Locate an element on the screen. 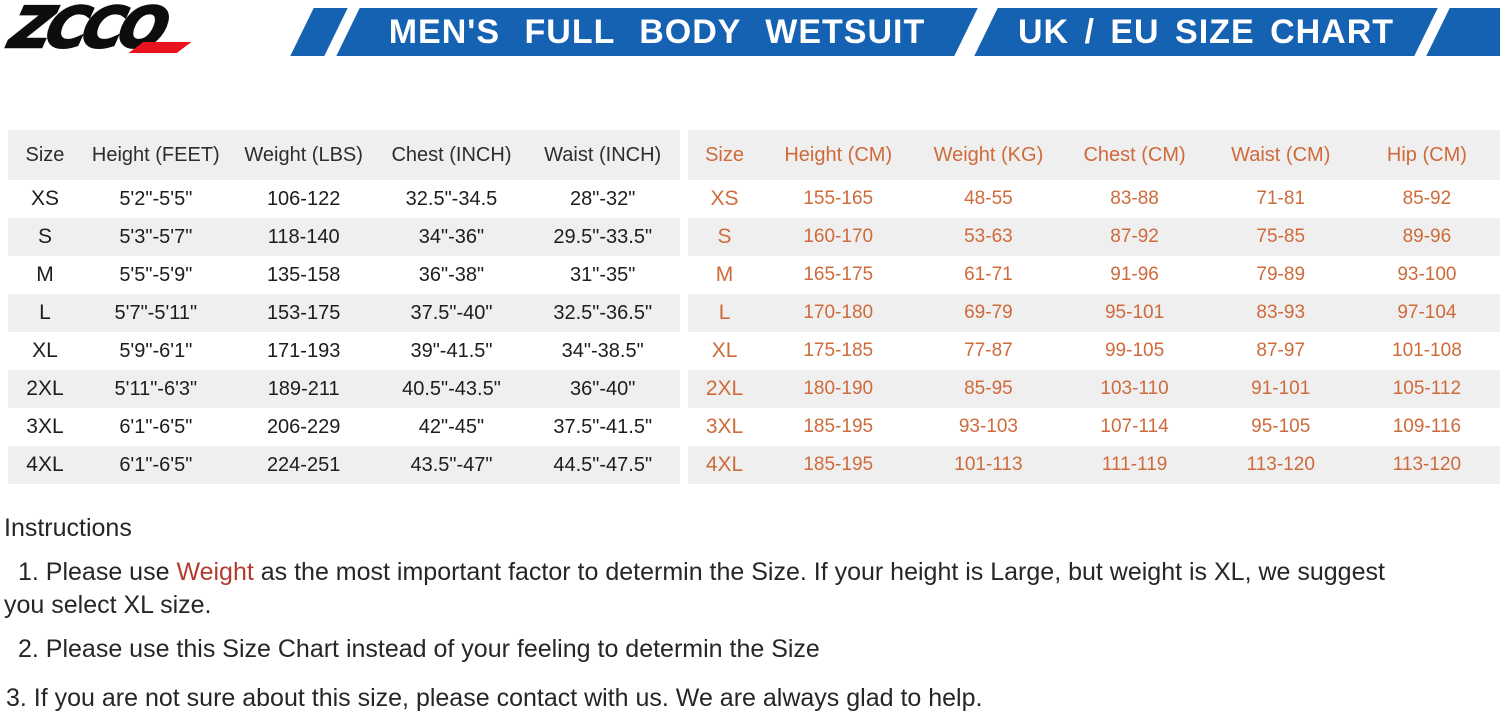 Image resolution: width=1500 pixels, height=716 pixels. table-cell: S is located at coordinates (724, 236).